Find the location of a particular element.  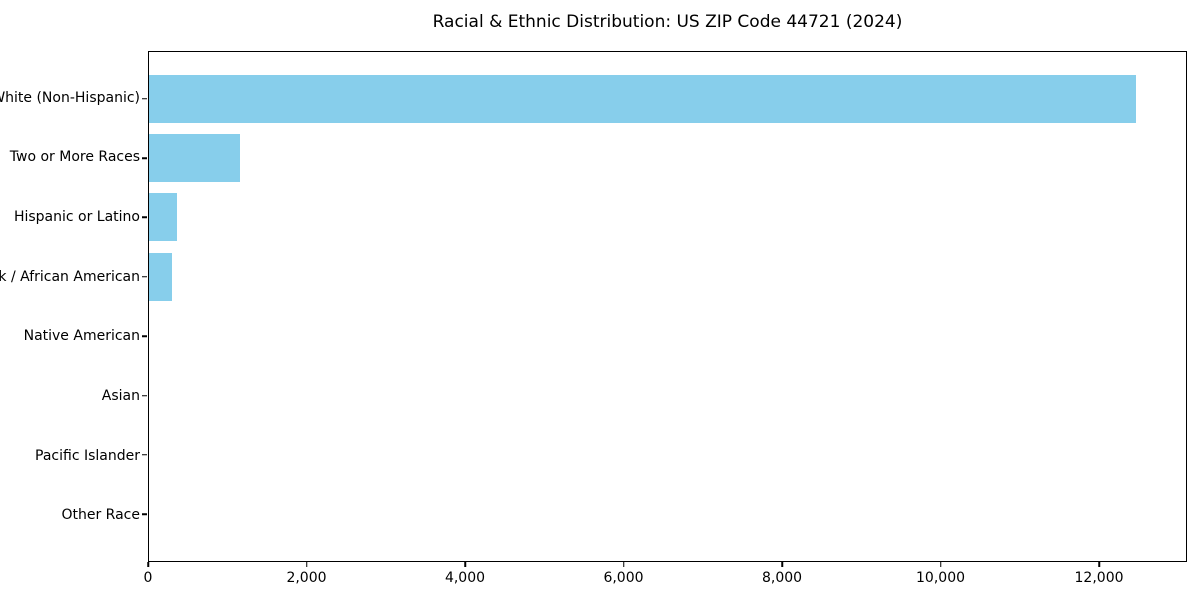

y-label-row: Hispanic or Latino is located at coordinates (70, 217).